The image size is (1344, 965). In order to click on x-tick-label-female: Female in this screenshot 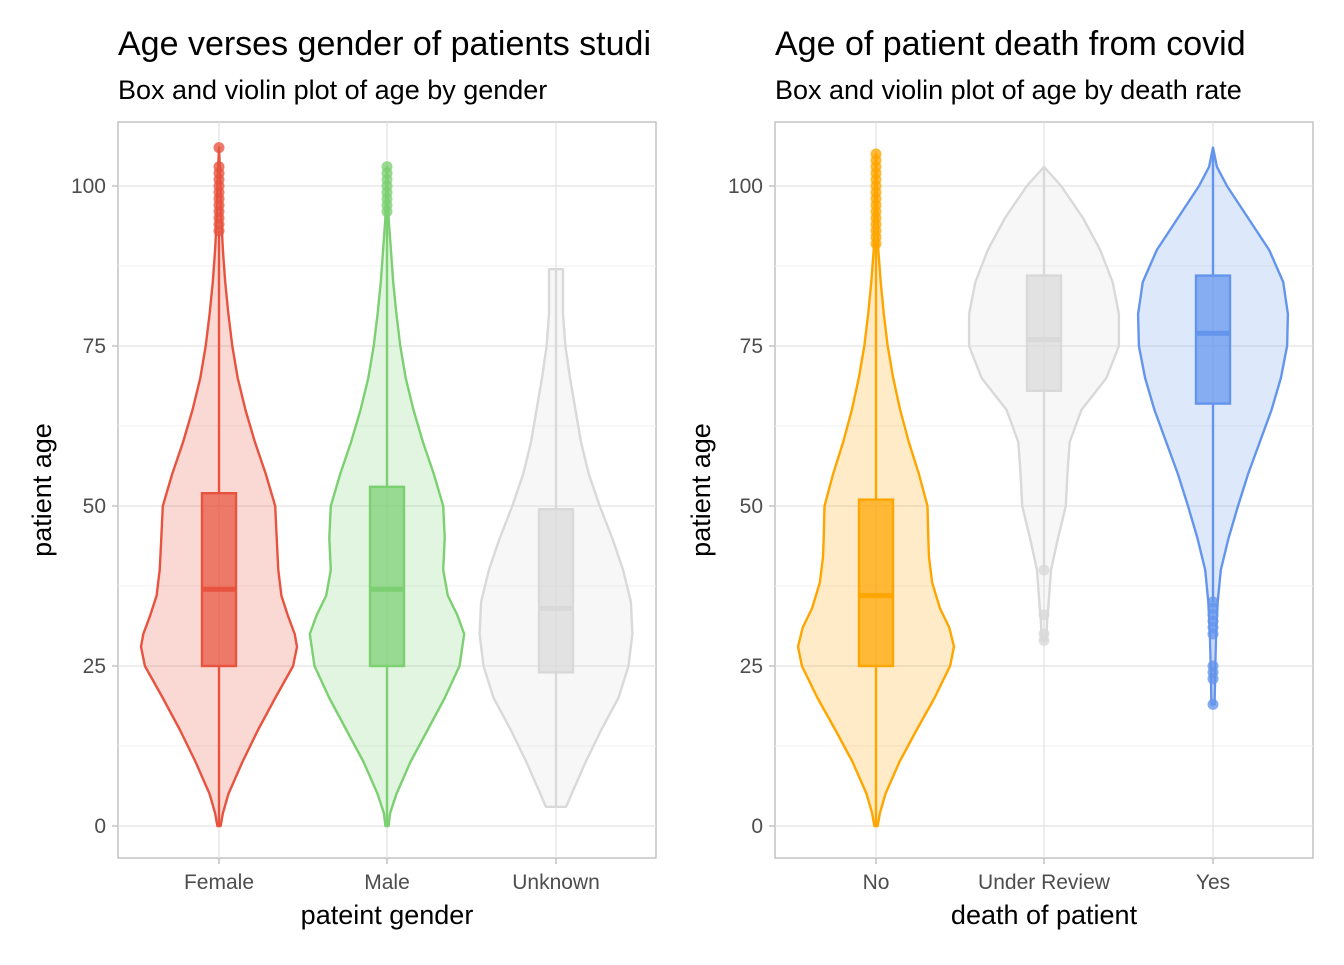, I will do `click(219, 882)`.